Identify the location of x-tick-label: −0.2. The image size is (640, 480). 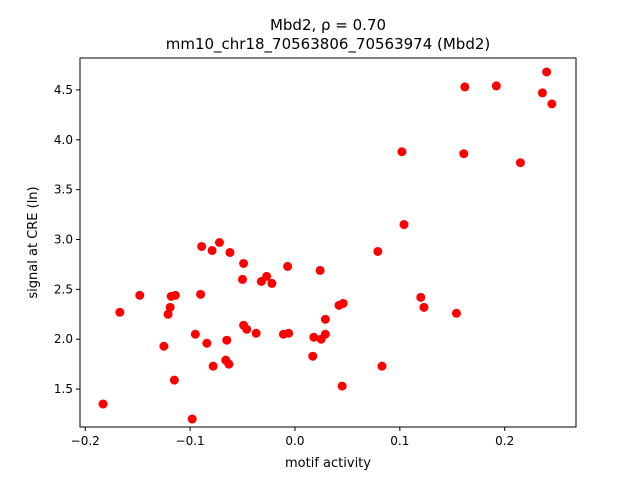
(85, 441).